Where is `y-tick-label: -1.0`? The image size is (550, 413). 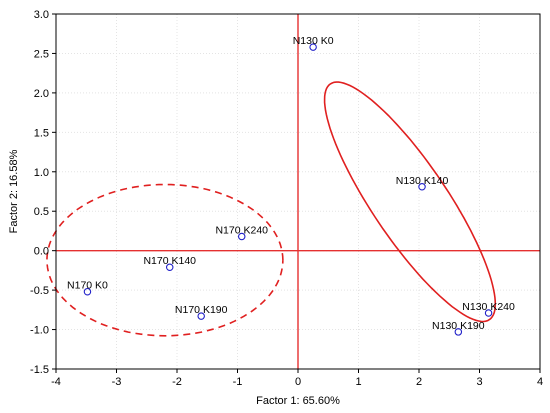
y-tick-label: -1.0 is located at coordinates (39, 331).